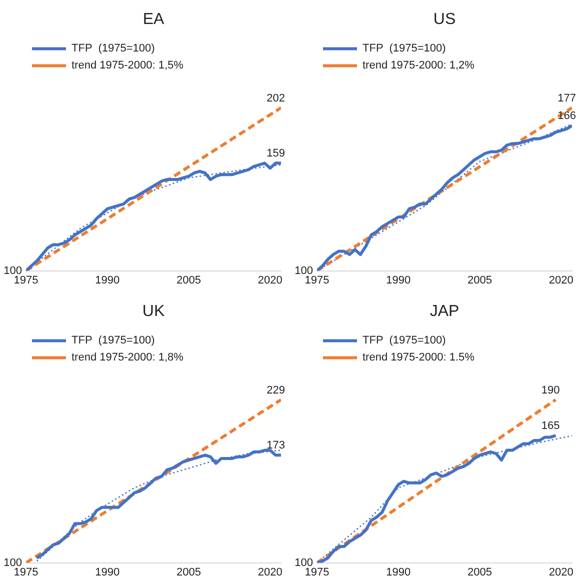  I want to click on chart-title: EA, so click(153, 19).